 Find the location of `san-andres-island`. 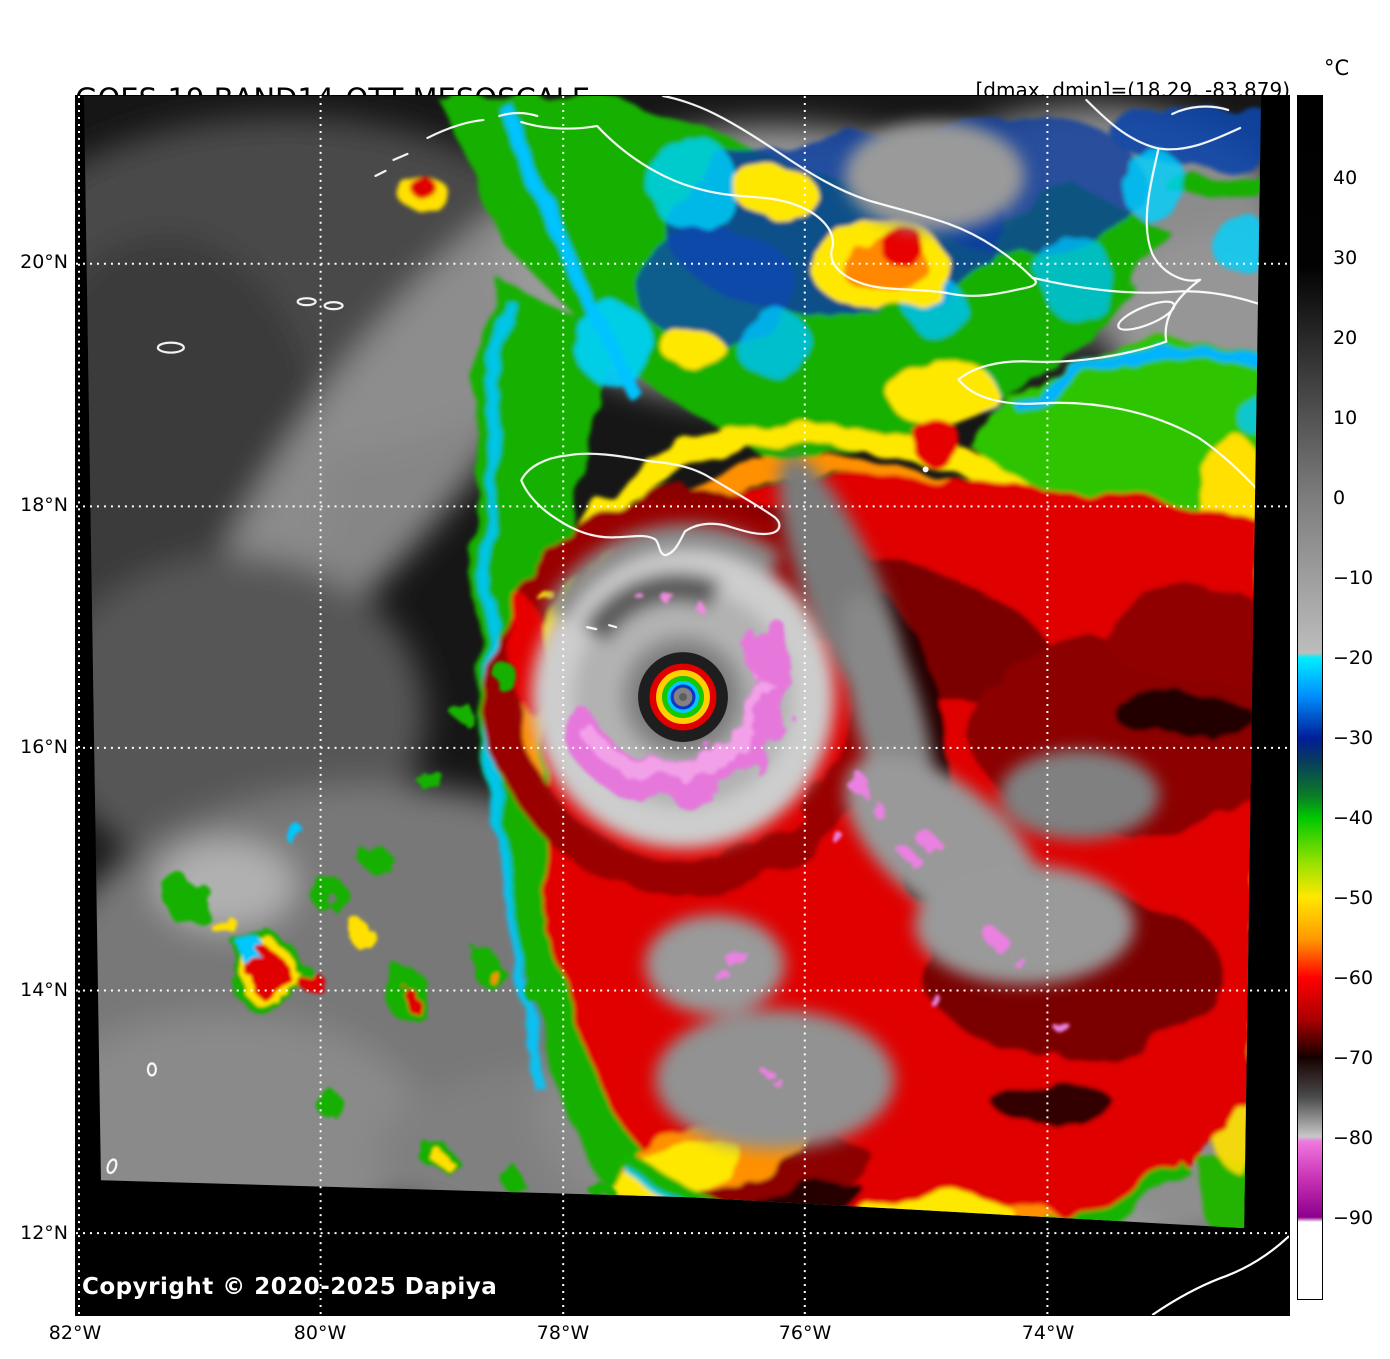

san-andres-island is located at coordinates (112, 1166).